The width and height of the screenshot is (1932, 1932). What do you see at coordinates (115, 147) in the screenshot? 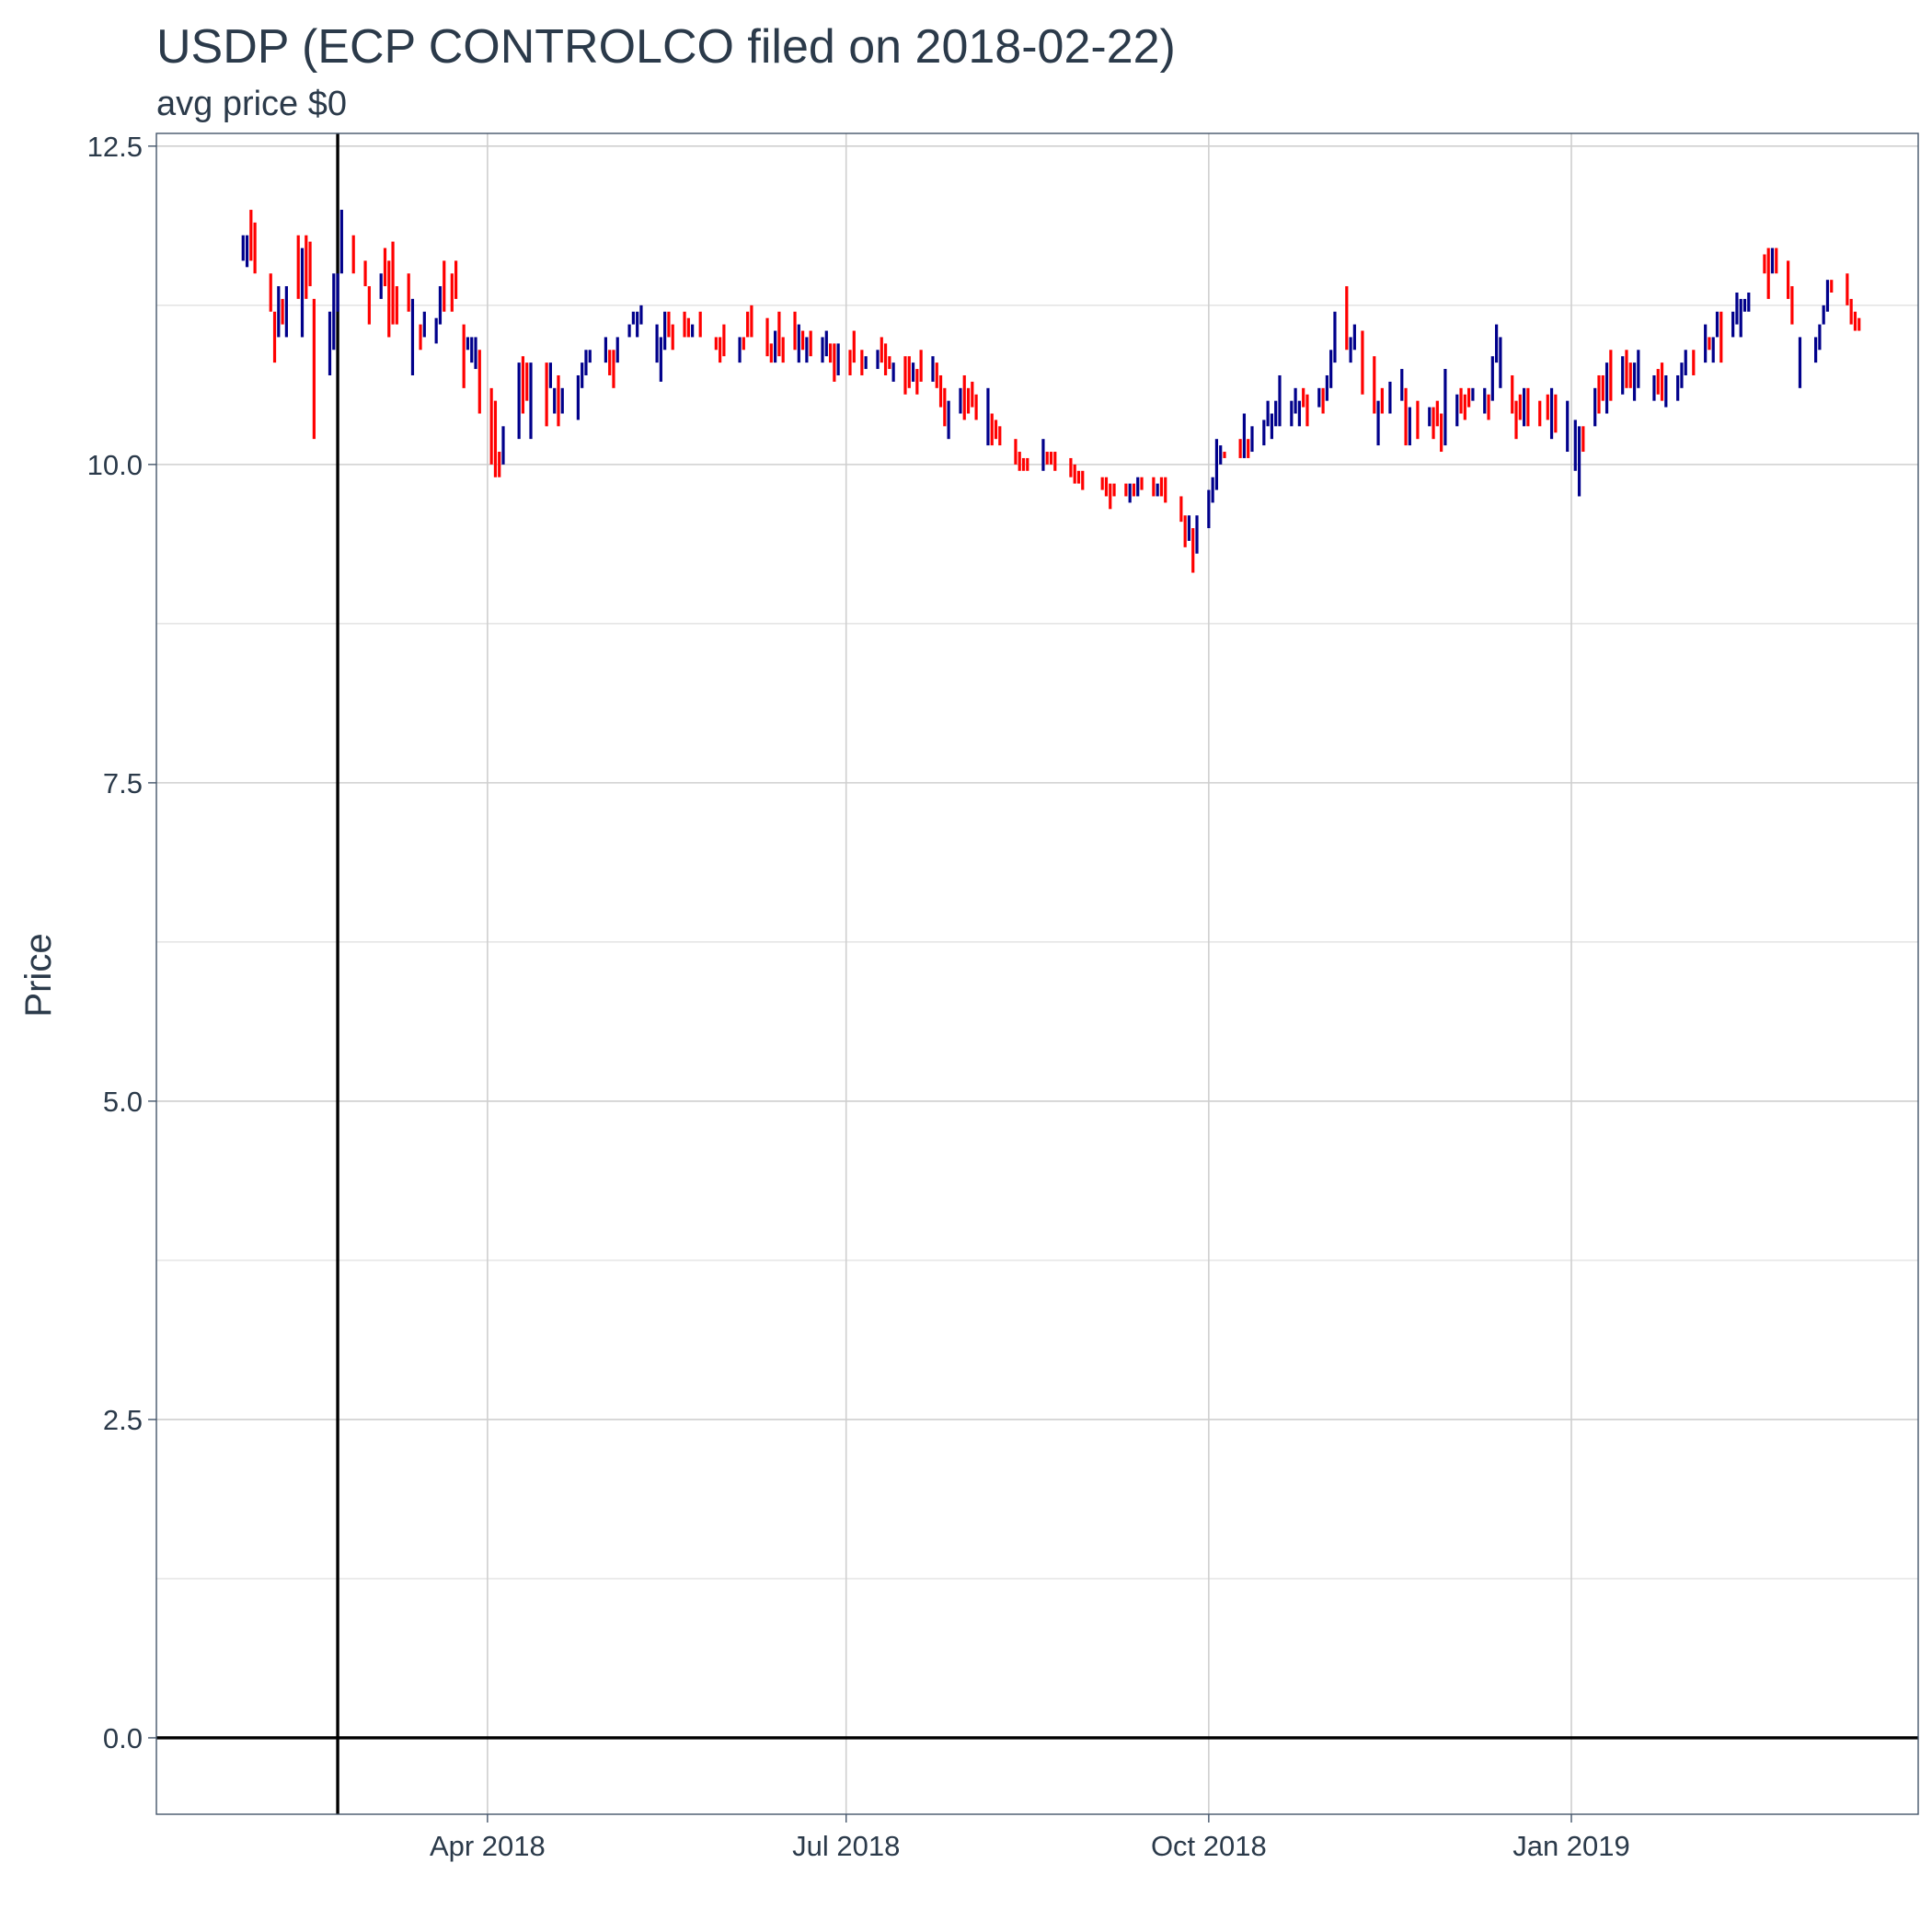
I see `y-tick-label: 12.5` at bounding box center [115, 147].